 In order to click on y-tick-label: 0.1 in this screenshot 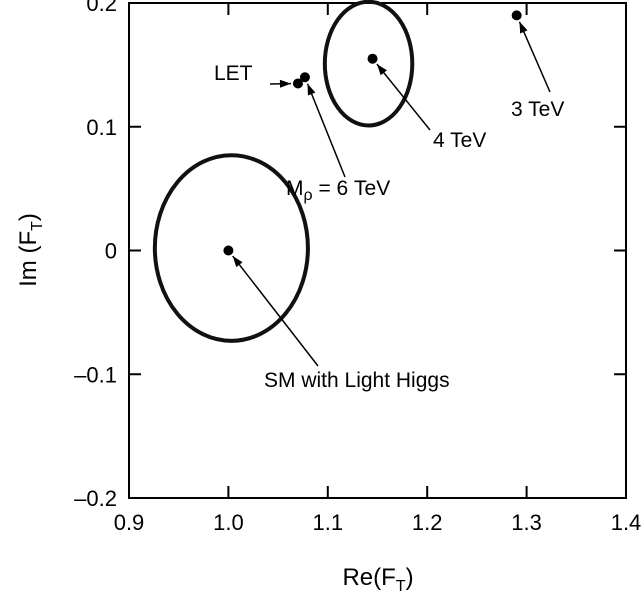, I will do `click(101, 127)`.